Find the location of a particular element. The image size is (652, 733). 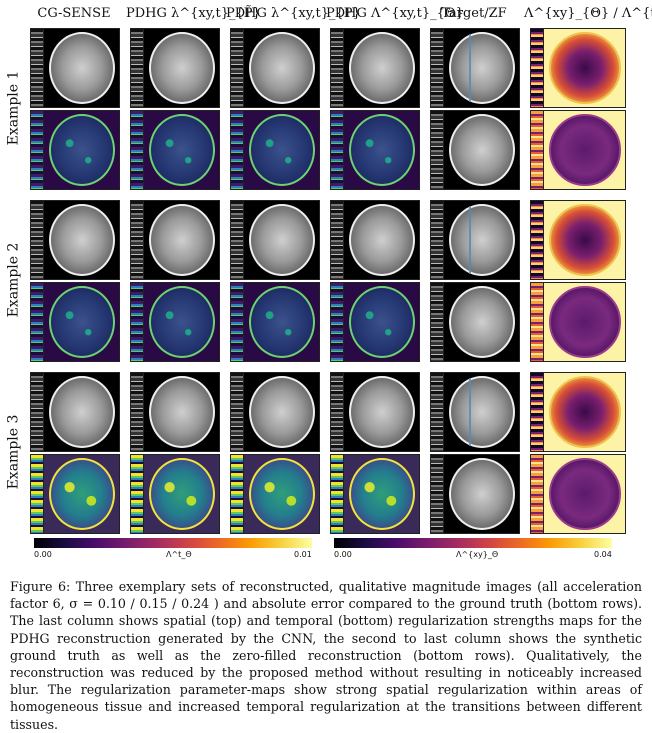

panel-ex1-row2-col3-error-map is located at coordinates (275, 150).